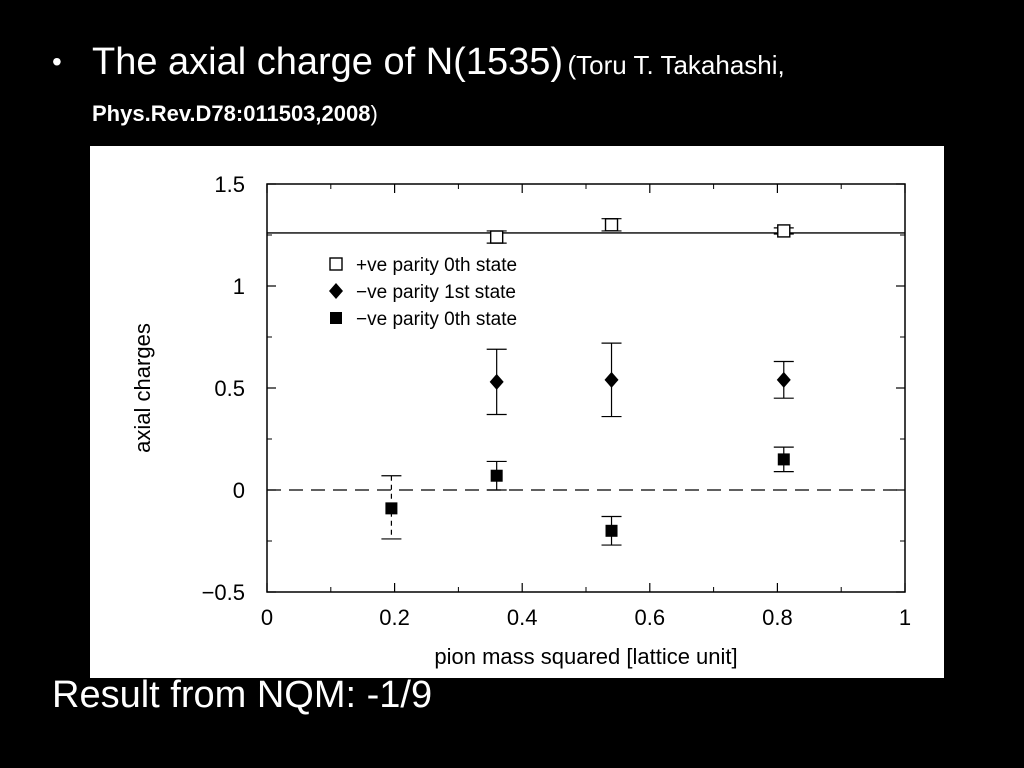 The image size is (1024, 768). Describe the element at coordinates (231, 113) in the screenshot. I see `citation-journal: Phys.Rev.D78:011503,2008` at that location.